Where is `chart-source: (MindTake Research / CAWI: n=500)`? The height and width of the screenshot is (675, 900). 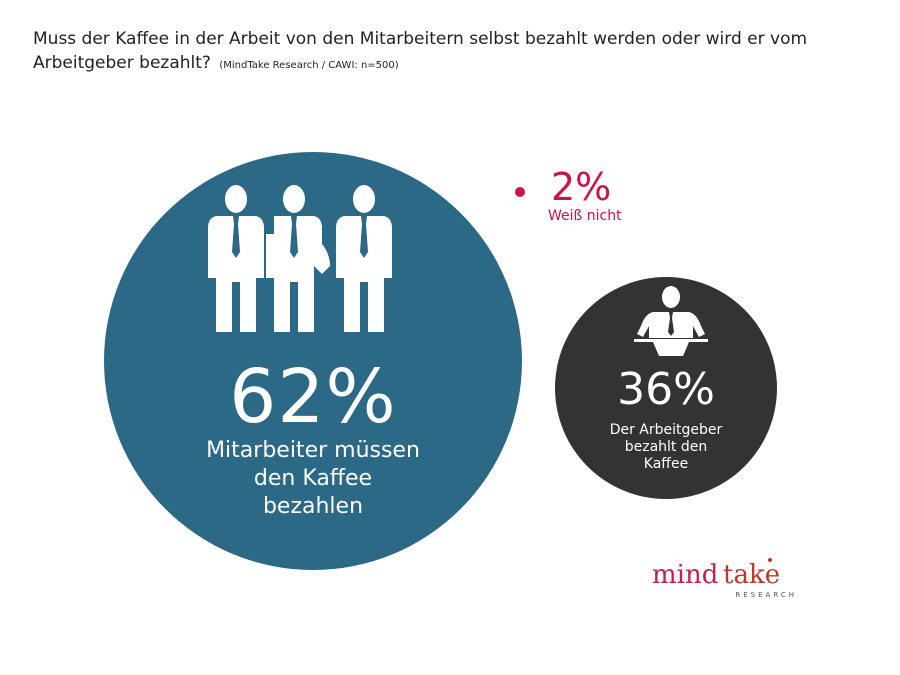
chart-source: (MindTake Research / CAWI: n=500) is located at coordinates (309, 65).